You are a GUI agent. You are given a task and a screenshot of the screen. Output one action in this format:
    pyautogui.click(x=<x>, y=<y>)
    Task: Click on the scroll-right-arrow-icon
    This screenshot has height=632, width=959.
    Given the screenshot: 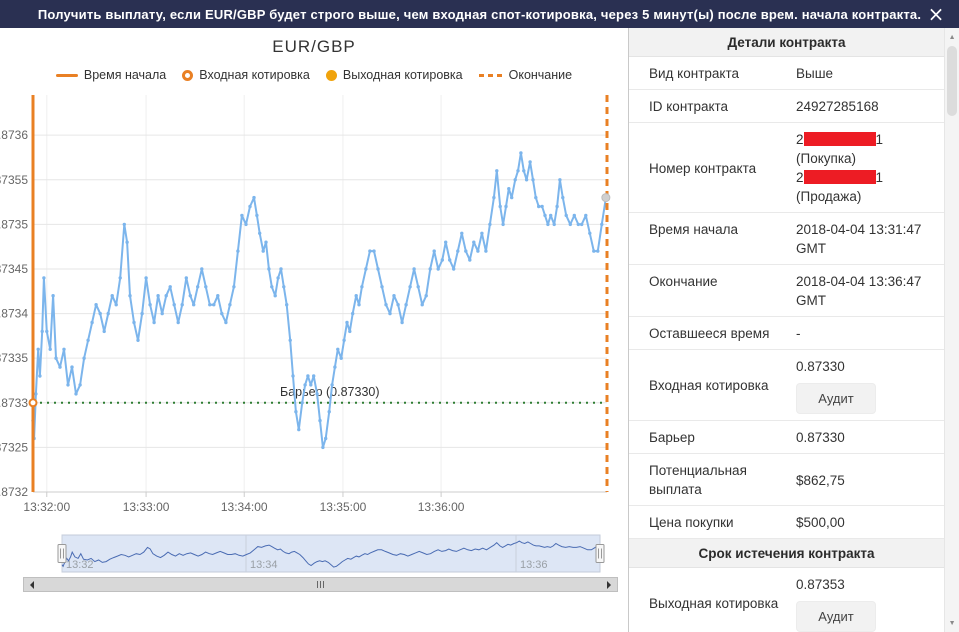 What is the action you would take?
    pyautogui.click(x=610, y=584)
    